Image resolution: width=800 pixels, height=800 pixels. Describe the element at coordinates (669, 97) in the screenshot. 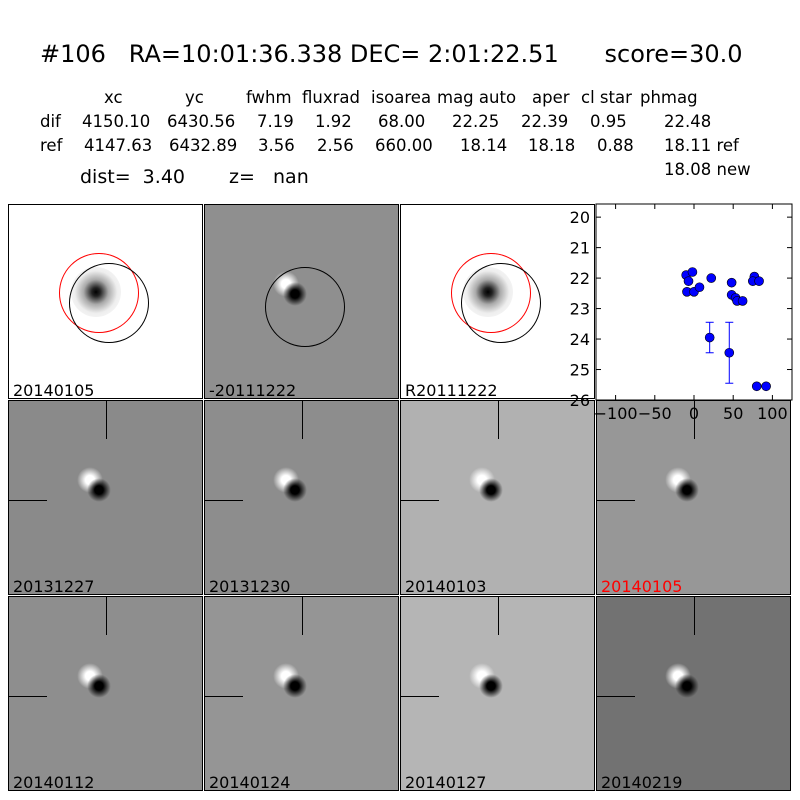

I see `column-header: phmag` at that location.